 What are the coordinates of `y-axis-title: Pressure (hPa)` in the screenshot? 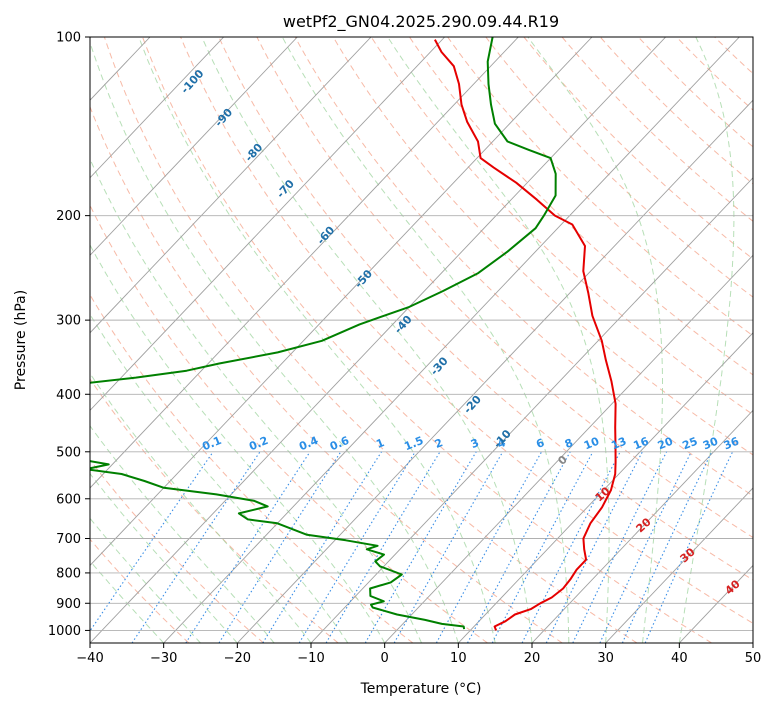 It's located at (21, 340).